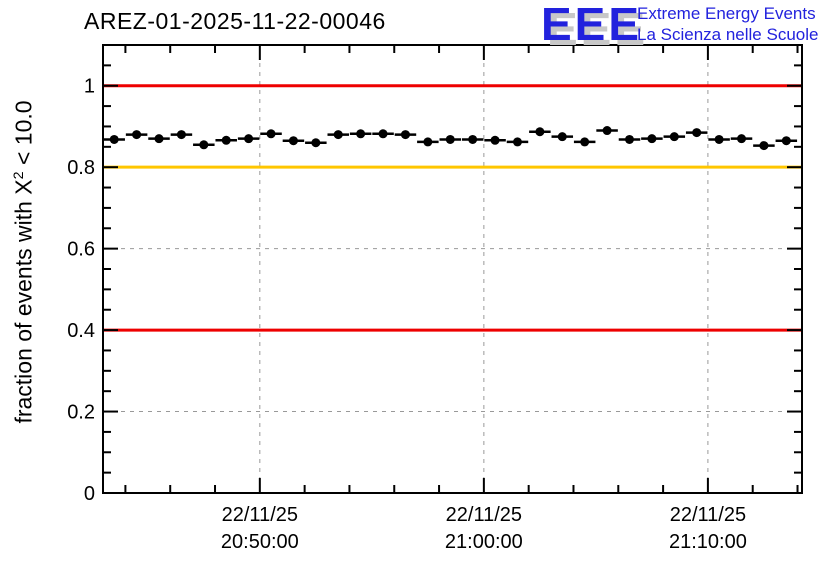 The image size is (836, 572). What do you see at coordinates (81, 250) in the screenshot?
I see `y-tick-label: 0.6` at bounding box center [81, 250].